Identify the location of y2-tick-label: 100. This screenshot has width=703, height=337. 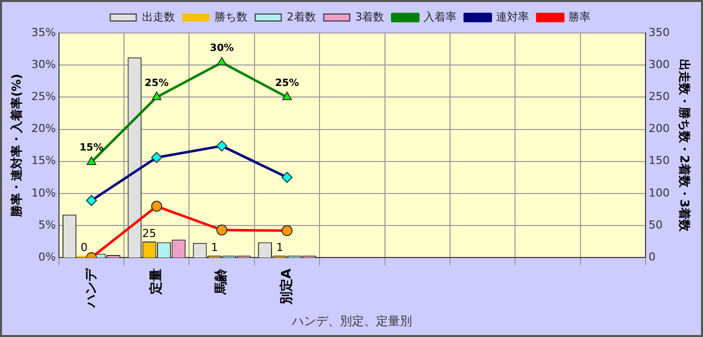
(659, 193).